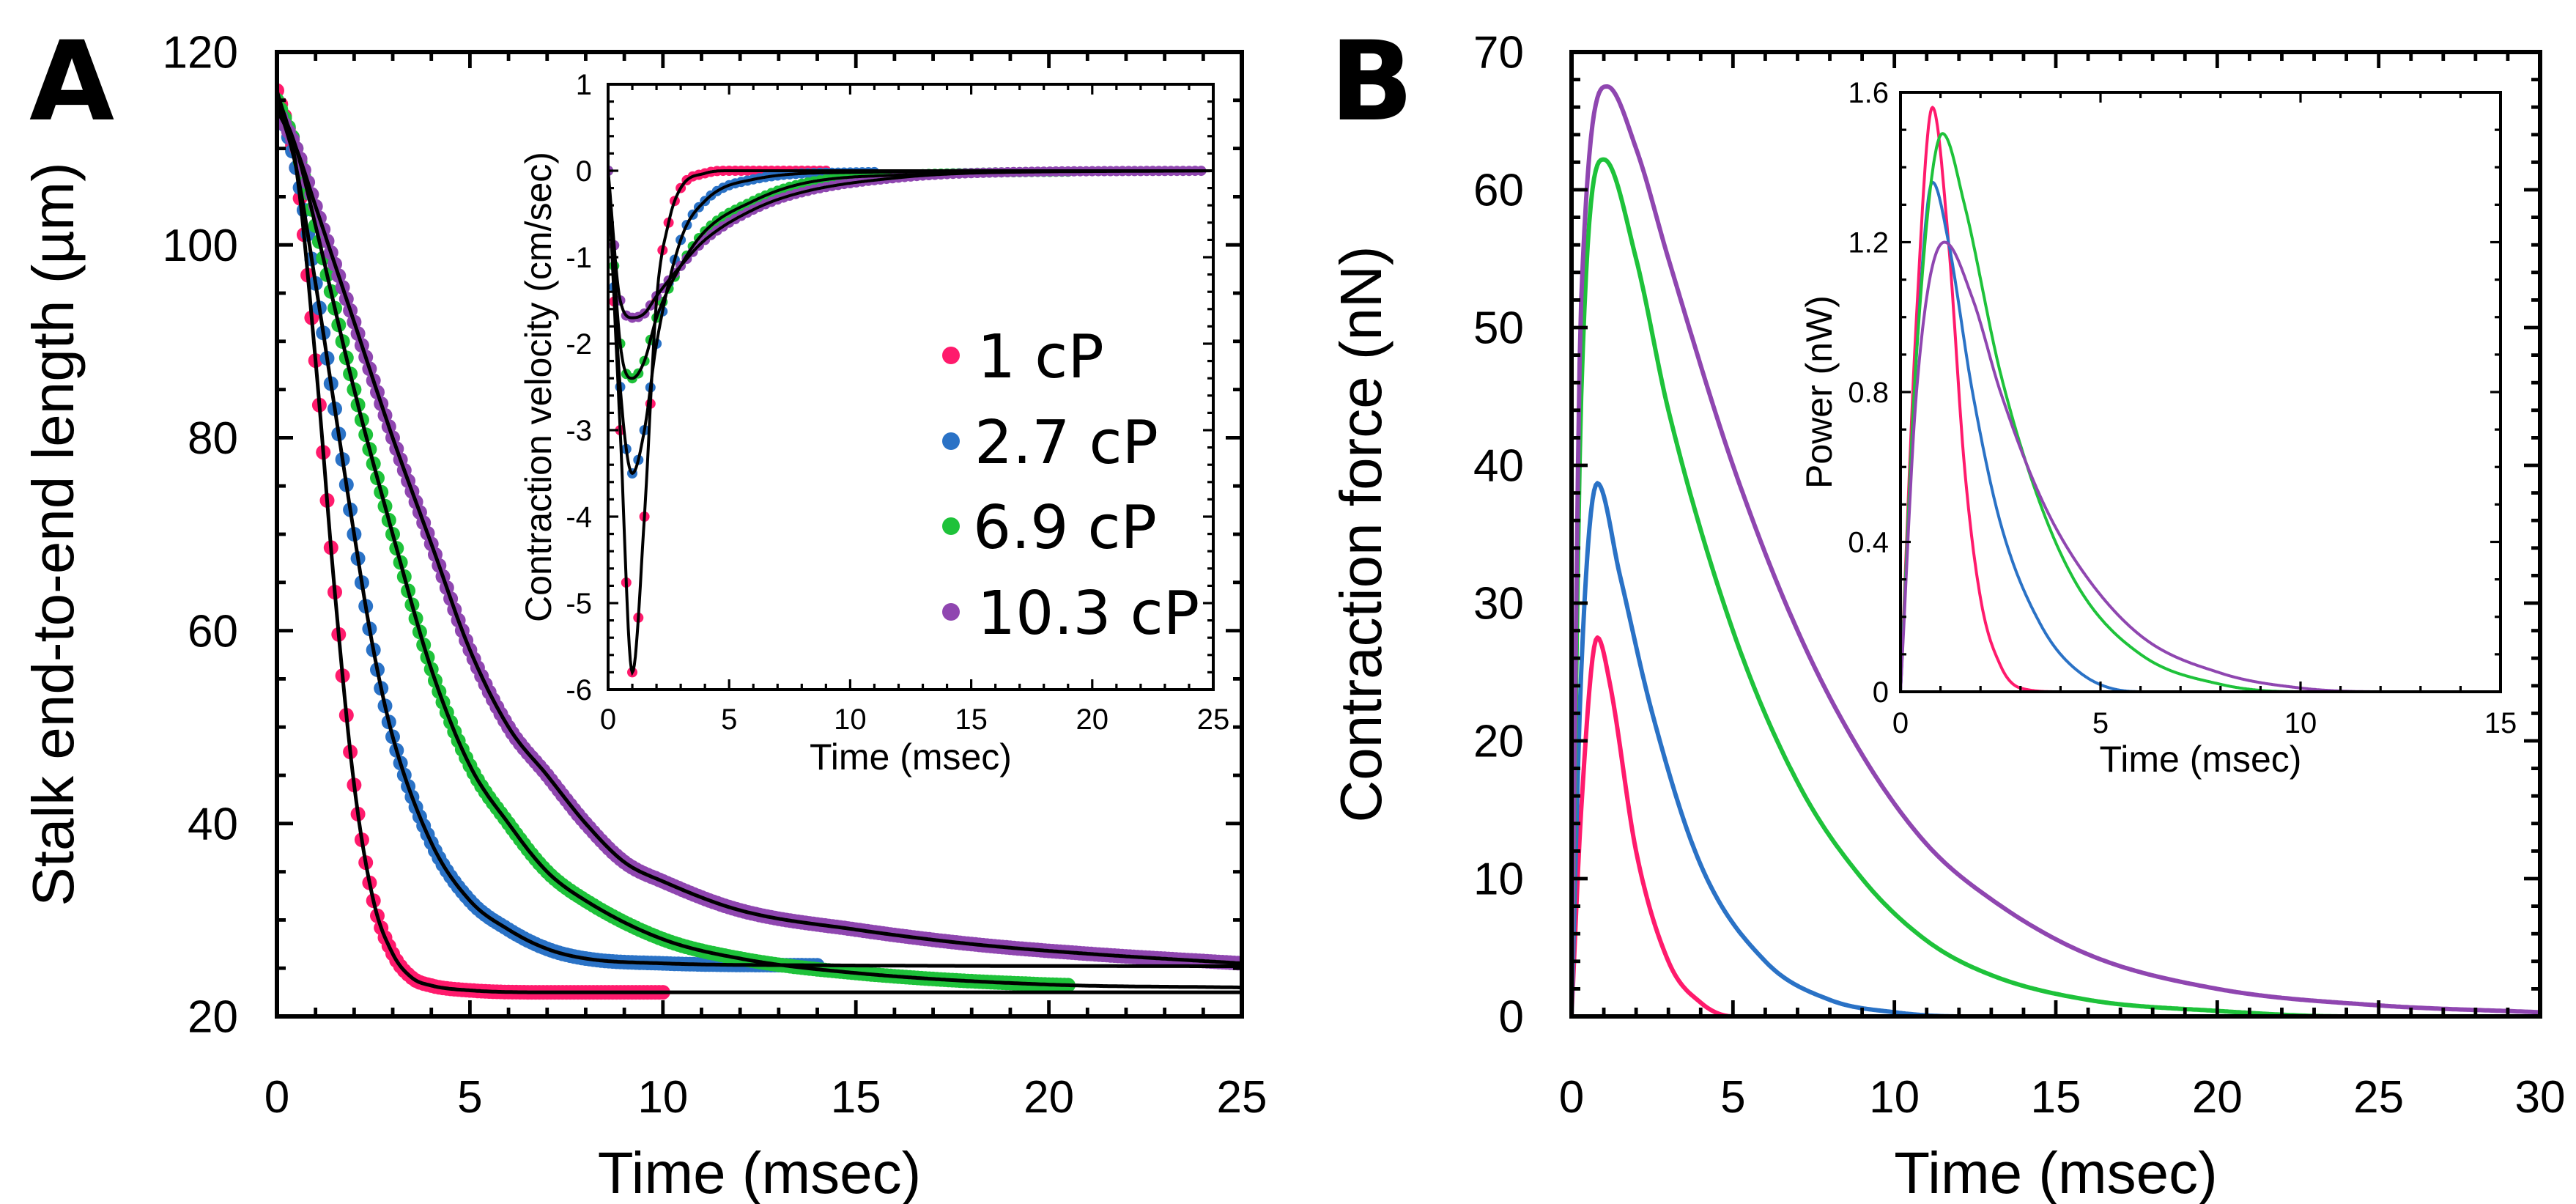  What do you see at coordinates (2100, 723) in the screenshot?
I see `panel-b-inset-x-tick-label: 5` at bounding box center [2100, 723].